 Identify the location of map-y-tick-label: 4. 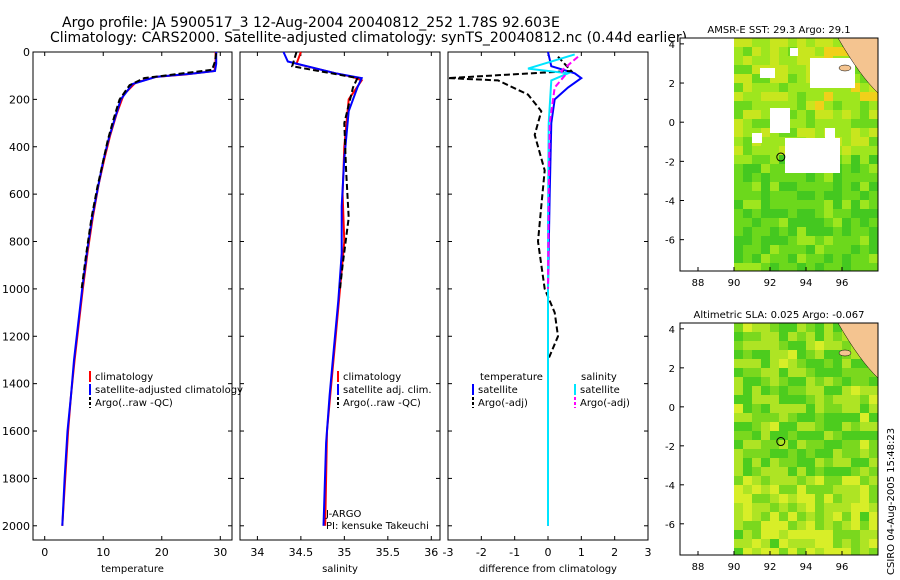
(672, 45).